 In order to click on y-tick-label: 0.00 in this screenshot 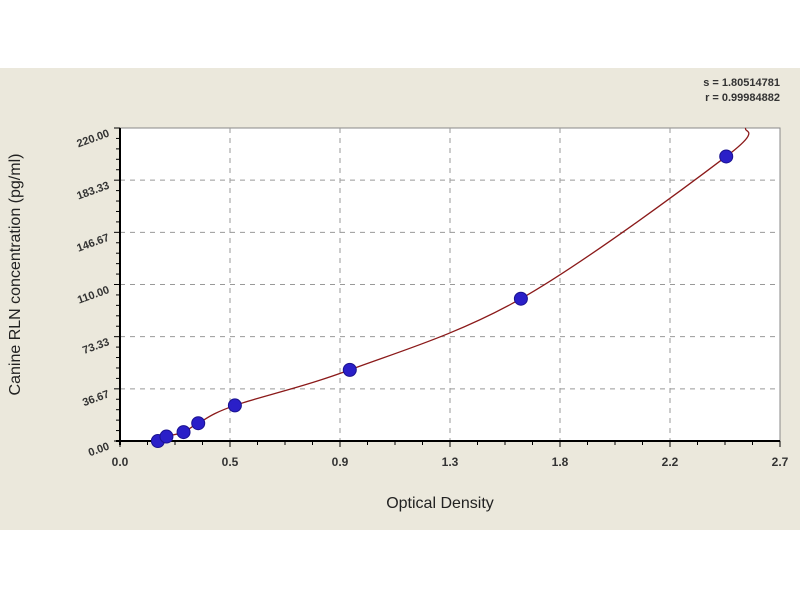, I will do `click(99, 450)`.